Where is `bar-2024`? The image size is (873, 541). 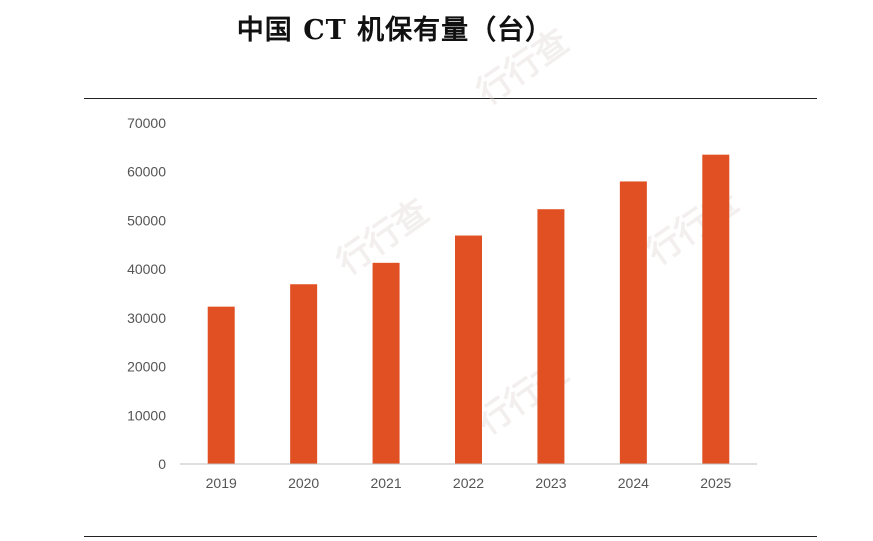
bar-2024 is located at coordinates (633, 322).